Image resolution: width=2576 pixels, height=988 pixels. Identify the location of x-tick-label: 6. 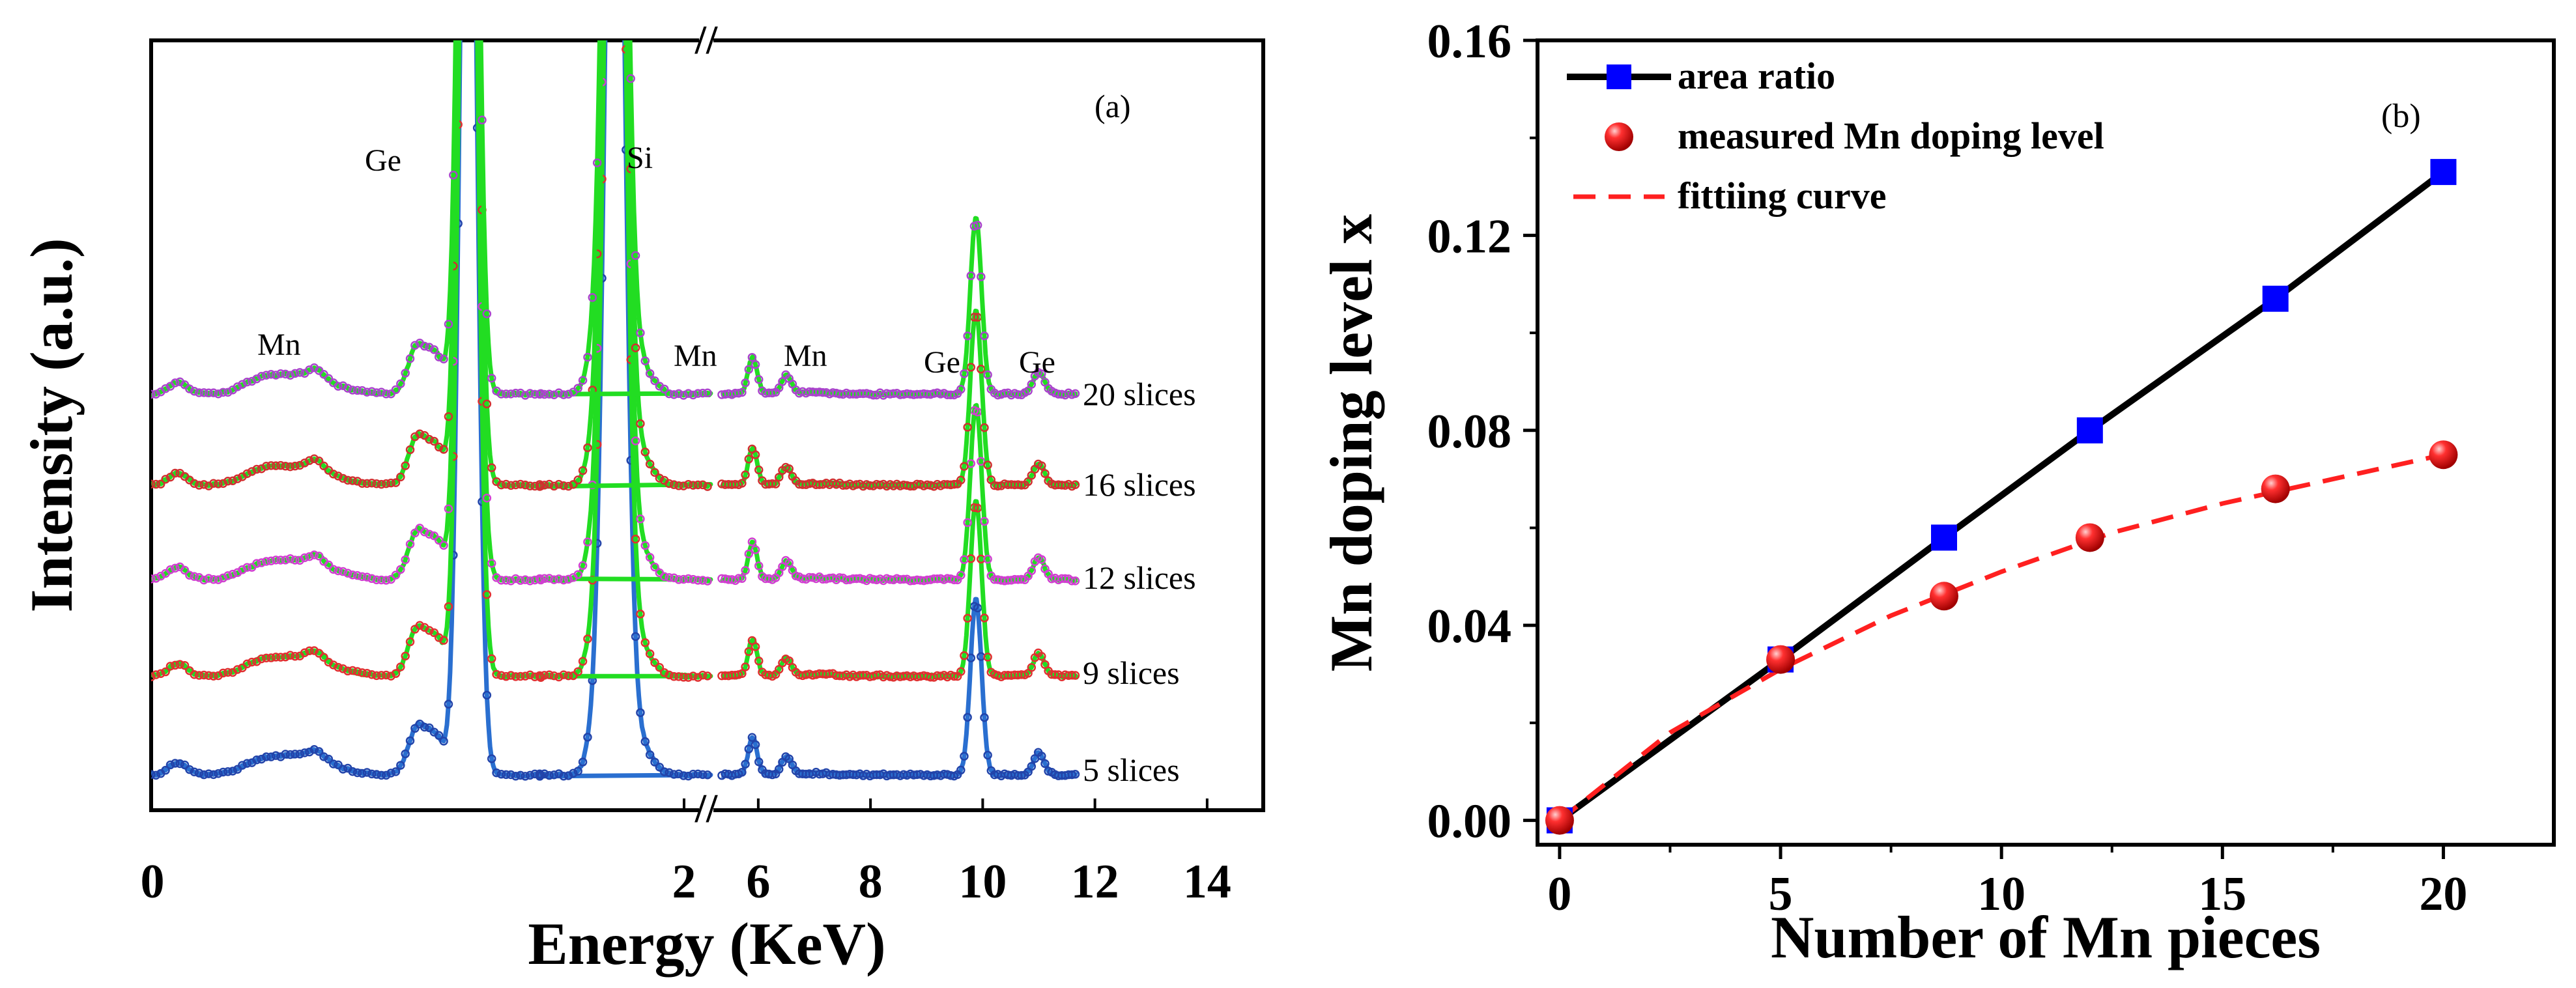
(758, 882).